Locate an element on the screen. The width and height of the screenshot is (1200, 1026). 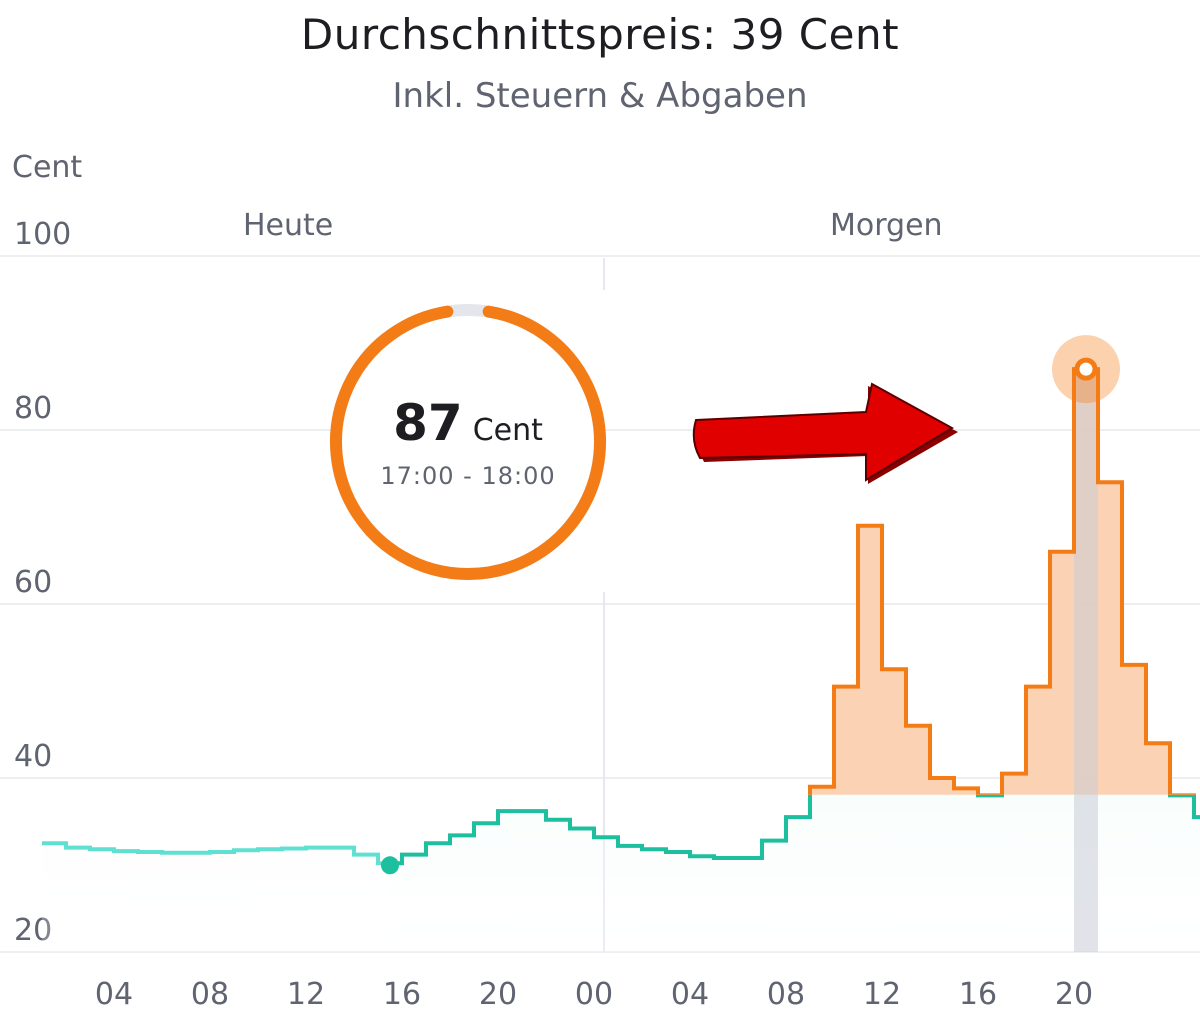
x-tick-label-1: 08 is located at coordinates (210, 994).